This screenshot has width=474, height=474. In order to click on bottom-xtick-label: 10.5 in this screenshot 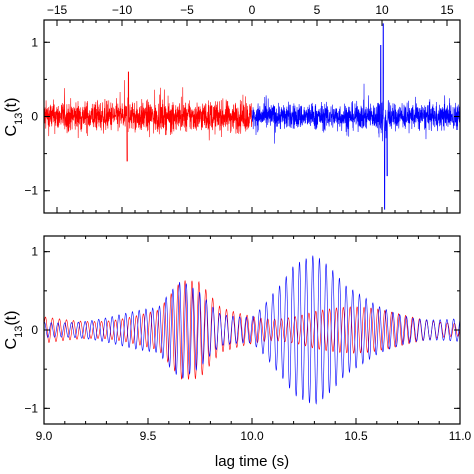, I will do `click(356, 436)`.